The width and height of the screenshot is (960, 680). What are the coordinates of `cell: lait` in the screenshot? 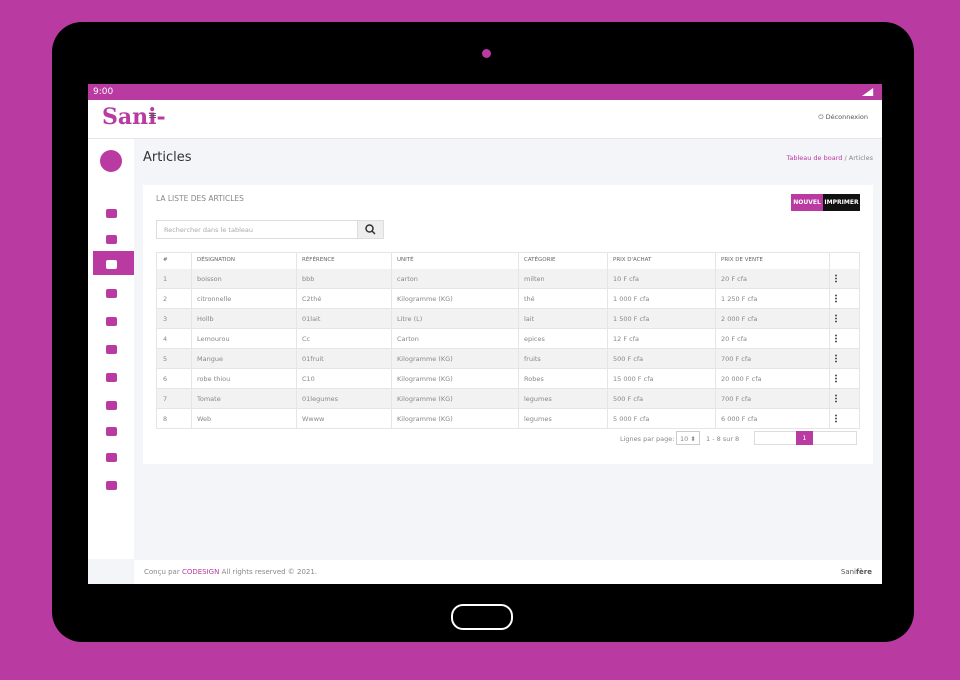 It's located at (529, 319).